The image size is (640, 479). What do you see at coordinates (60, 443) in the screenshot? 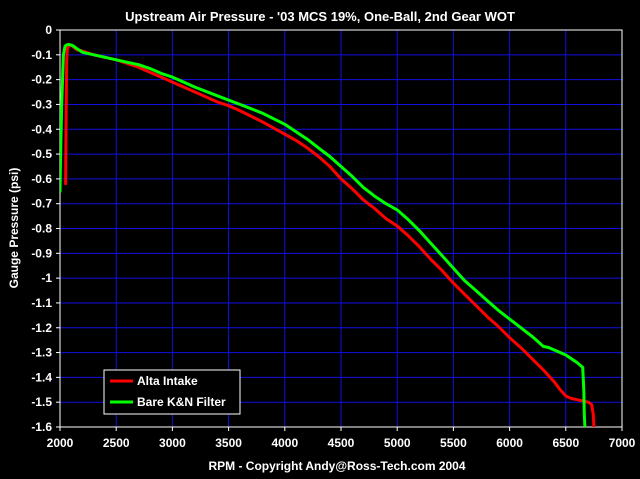
I see `x-tick-label: 2000` at bounding box center [60, 443].